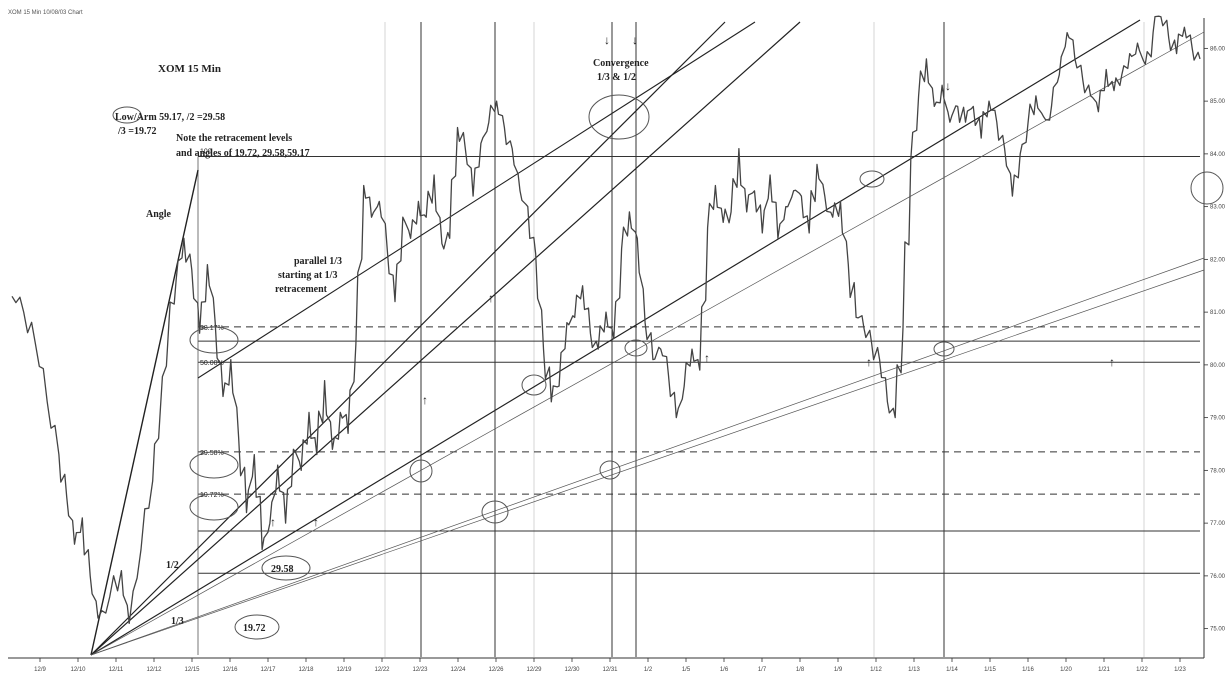 Image resolution: width=1231 pixels, height=686 pixels. I want to click on y-tick-label: 82.00, so click(1218, 260).